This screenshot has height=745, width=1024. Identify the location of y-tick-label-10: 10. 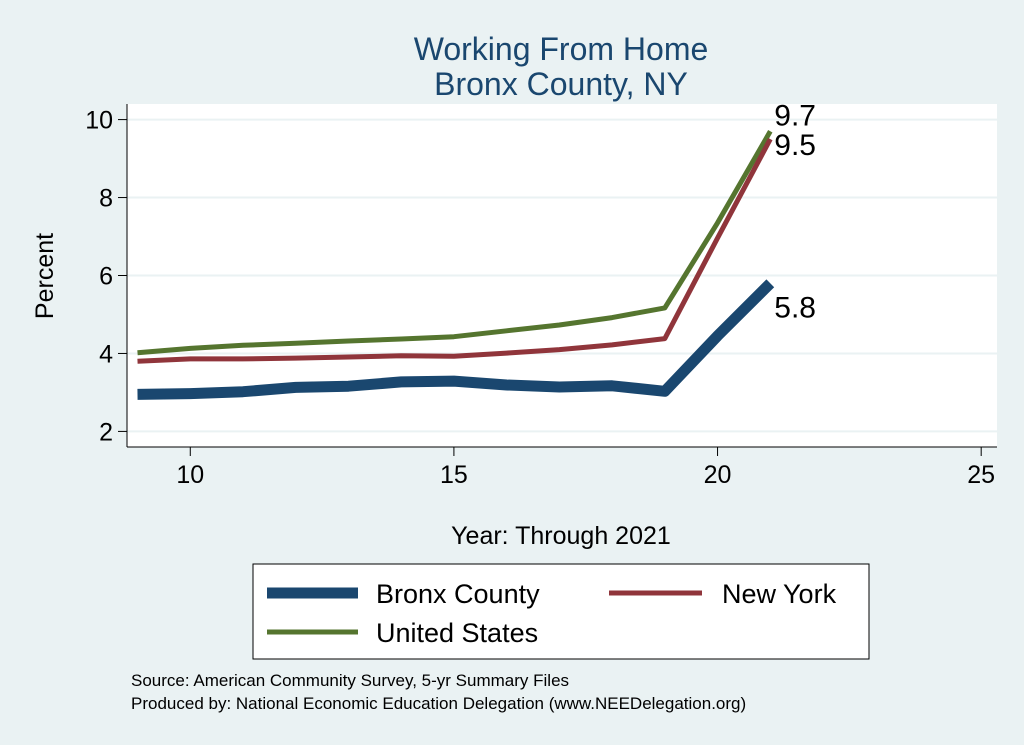
(99, 121).